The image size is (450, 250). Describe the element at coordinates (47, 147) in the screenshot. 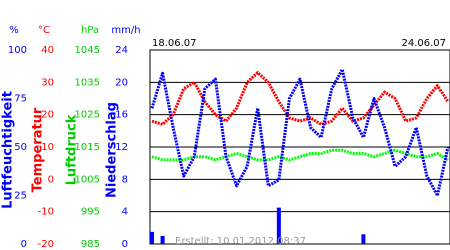

I see `y-tick-label: 10` at that location.